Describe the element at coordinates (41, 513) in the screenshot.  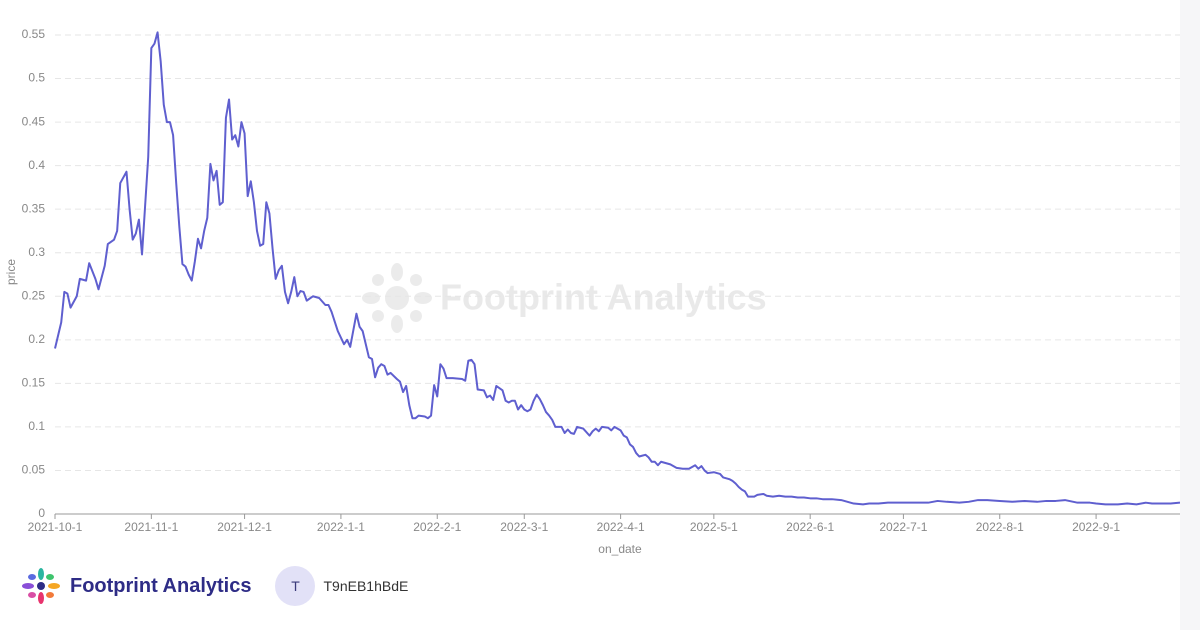
I see `y-tick-label: 0` at that location.